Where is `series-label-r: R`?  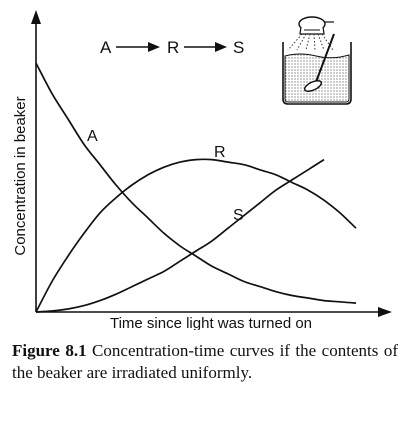 series-label-r: R is located at coordinates (220, 152).